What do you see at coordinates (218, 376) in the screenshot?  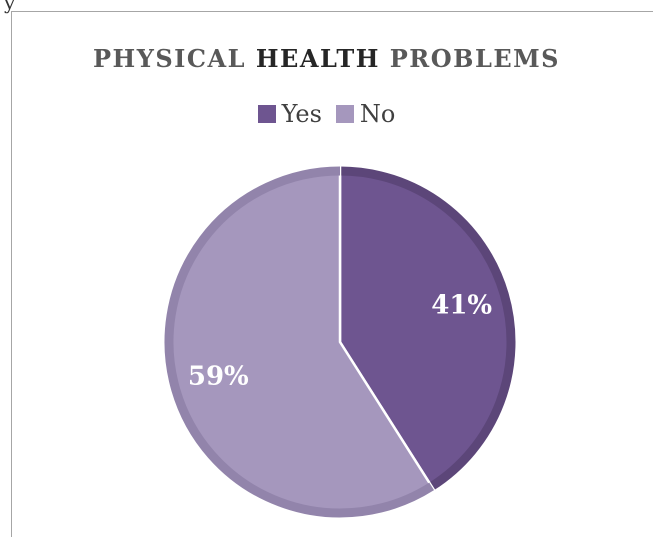 I see `data-label-no: 59%` at bounding box center [218, 376].